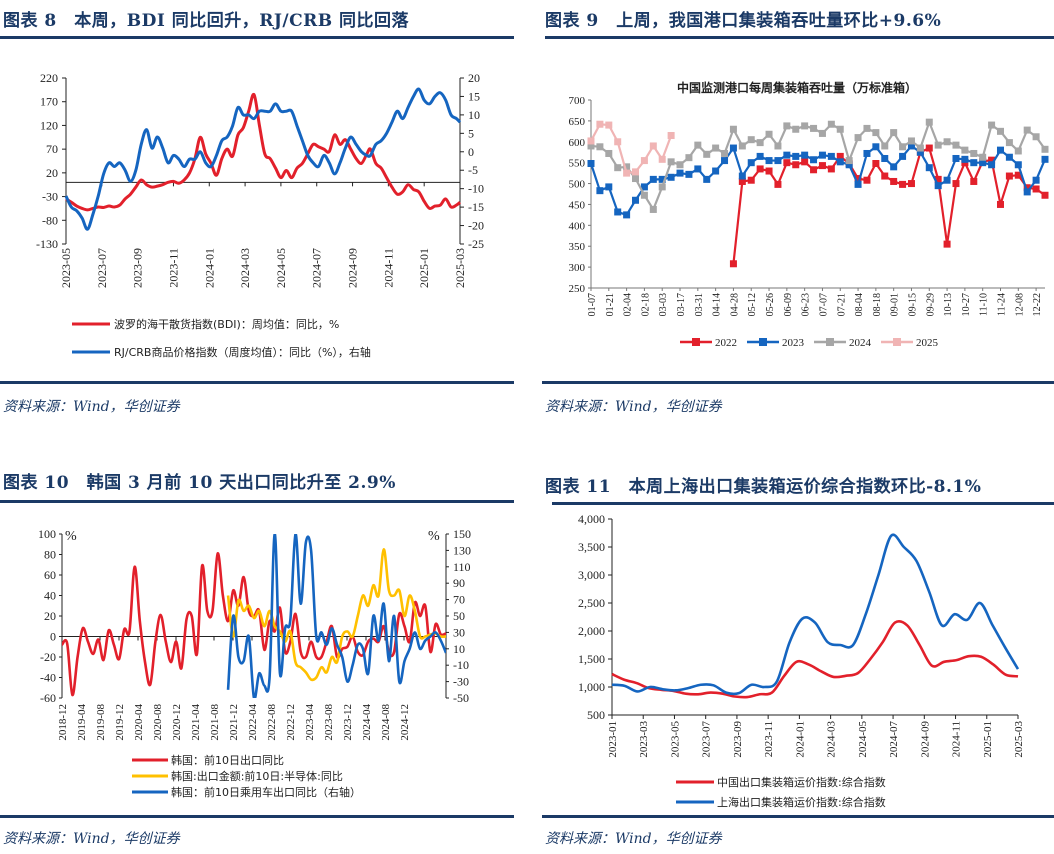  Describe the element at coordinates (984, 304) in the screenshot. I see `x-tick-label: 11-10` at that location.